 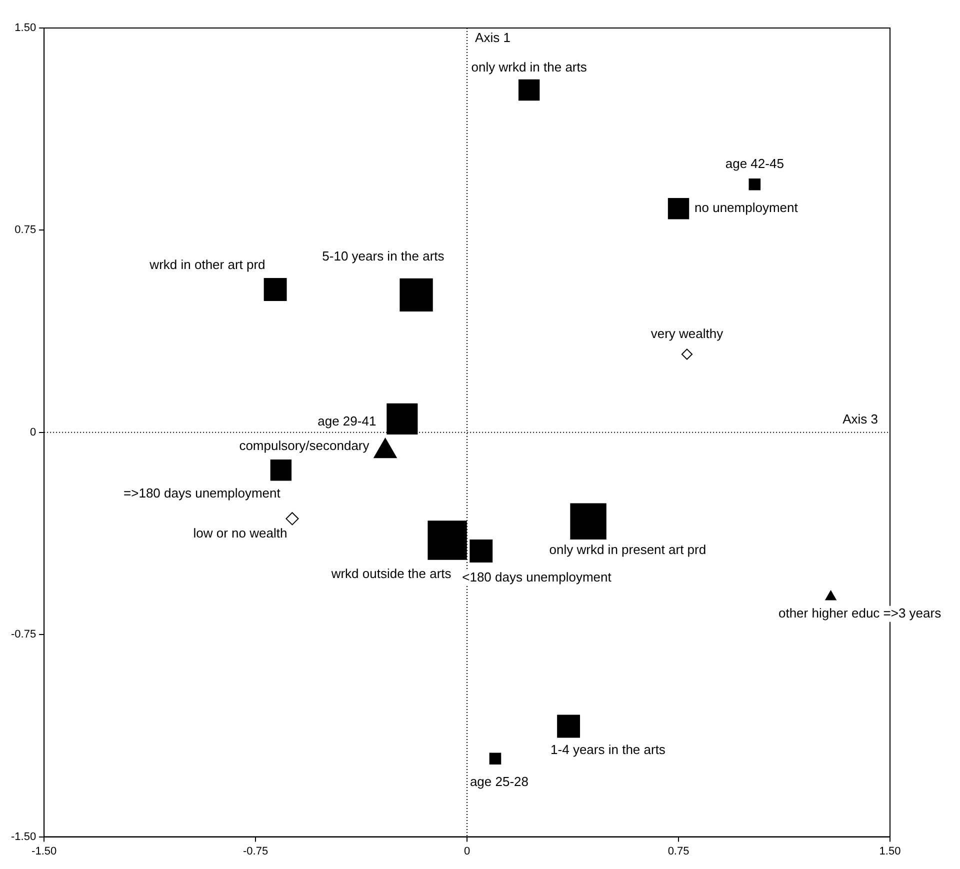 What do you see at coordinates (467, 851) in the screenshot?
I see `x-tick-label: 0` at bounding box center [467, 851].